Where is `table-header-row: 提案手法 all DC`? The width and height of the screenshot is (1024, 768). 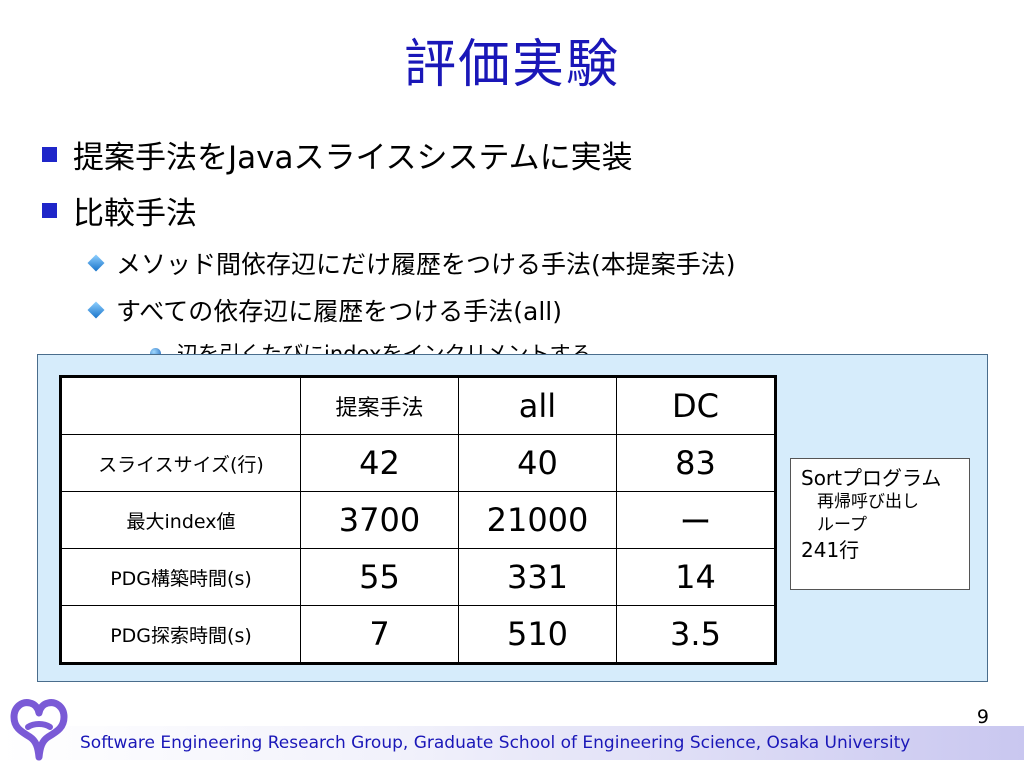 table-header-row: 提案手法 all DC is located at coordinates (418, 405).